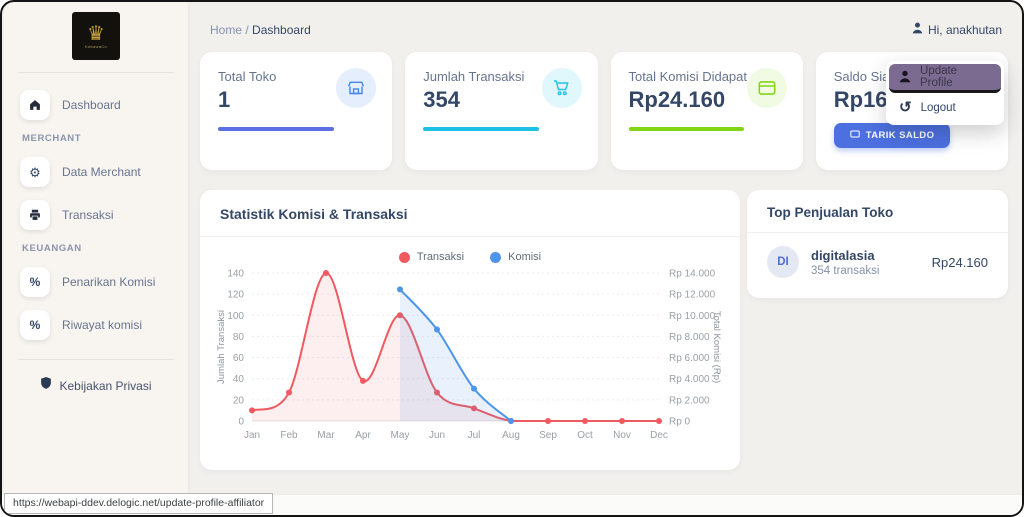 This screenshot has width=1024, height=517. What do you see at coordinates (783, 262) in the screenshot?
I see `avatar: DI` at bounding box center [783, 262].